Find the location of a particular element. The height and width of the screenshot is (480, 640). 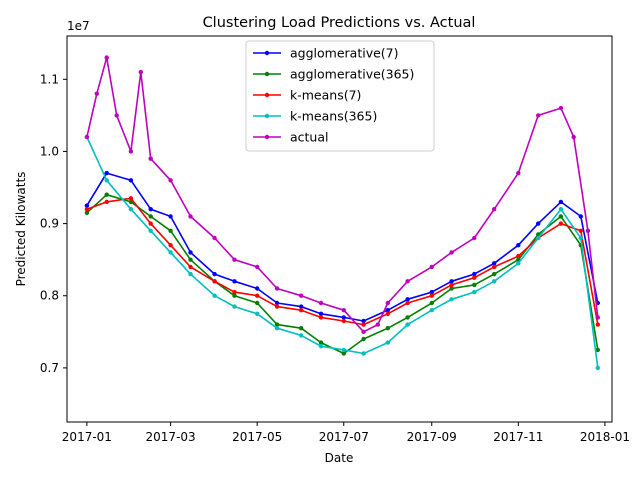

y-axis: 0.7 0.8 0.9 1.0 1.1 is located at coordinates (53, 223).